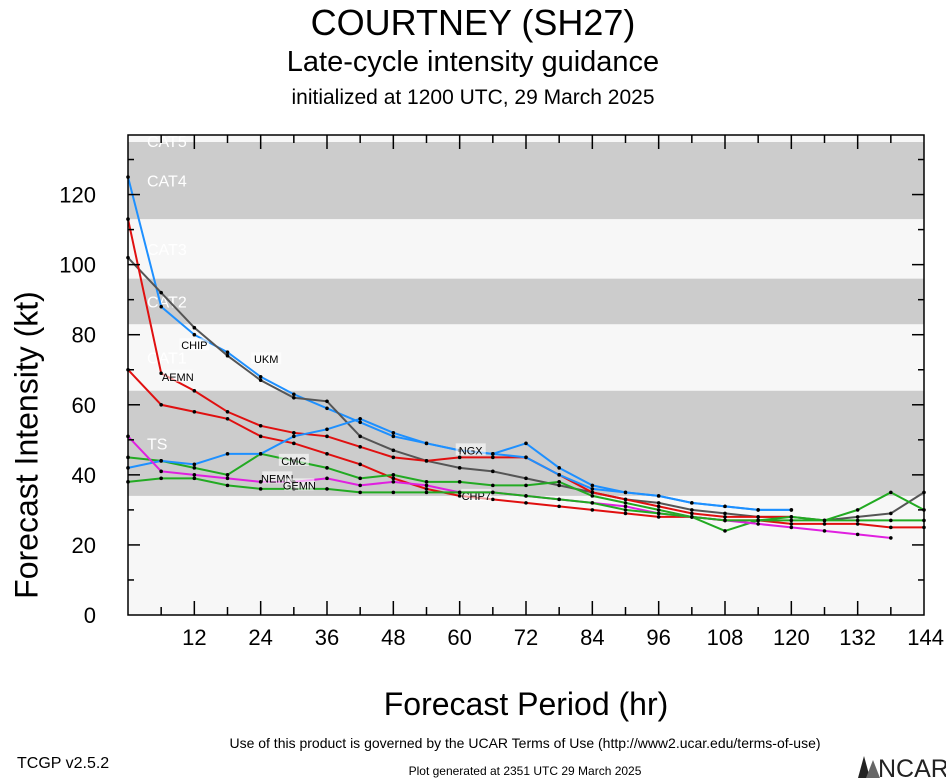 Image resolution: width=946 pixels, height=780 pixels. What do you see at coordinates (63, 763) in the screenshot?
I see `version-label: TCGP v2.5.2` at bounding box center [63, 763].